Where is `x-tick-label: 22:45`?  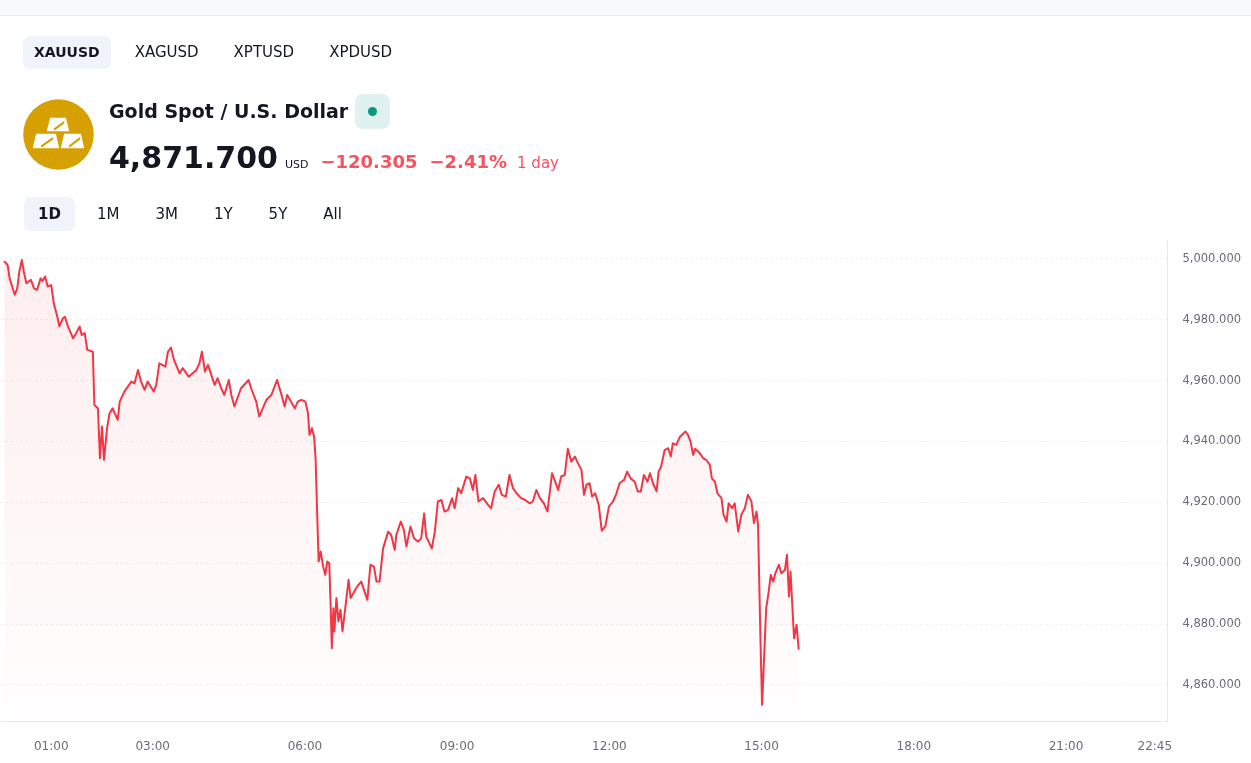
x-tick-label: 22:45 is located at coordinates (1155, 745).